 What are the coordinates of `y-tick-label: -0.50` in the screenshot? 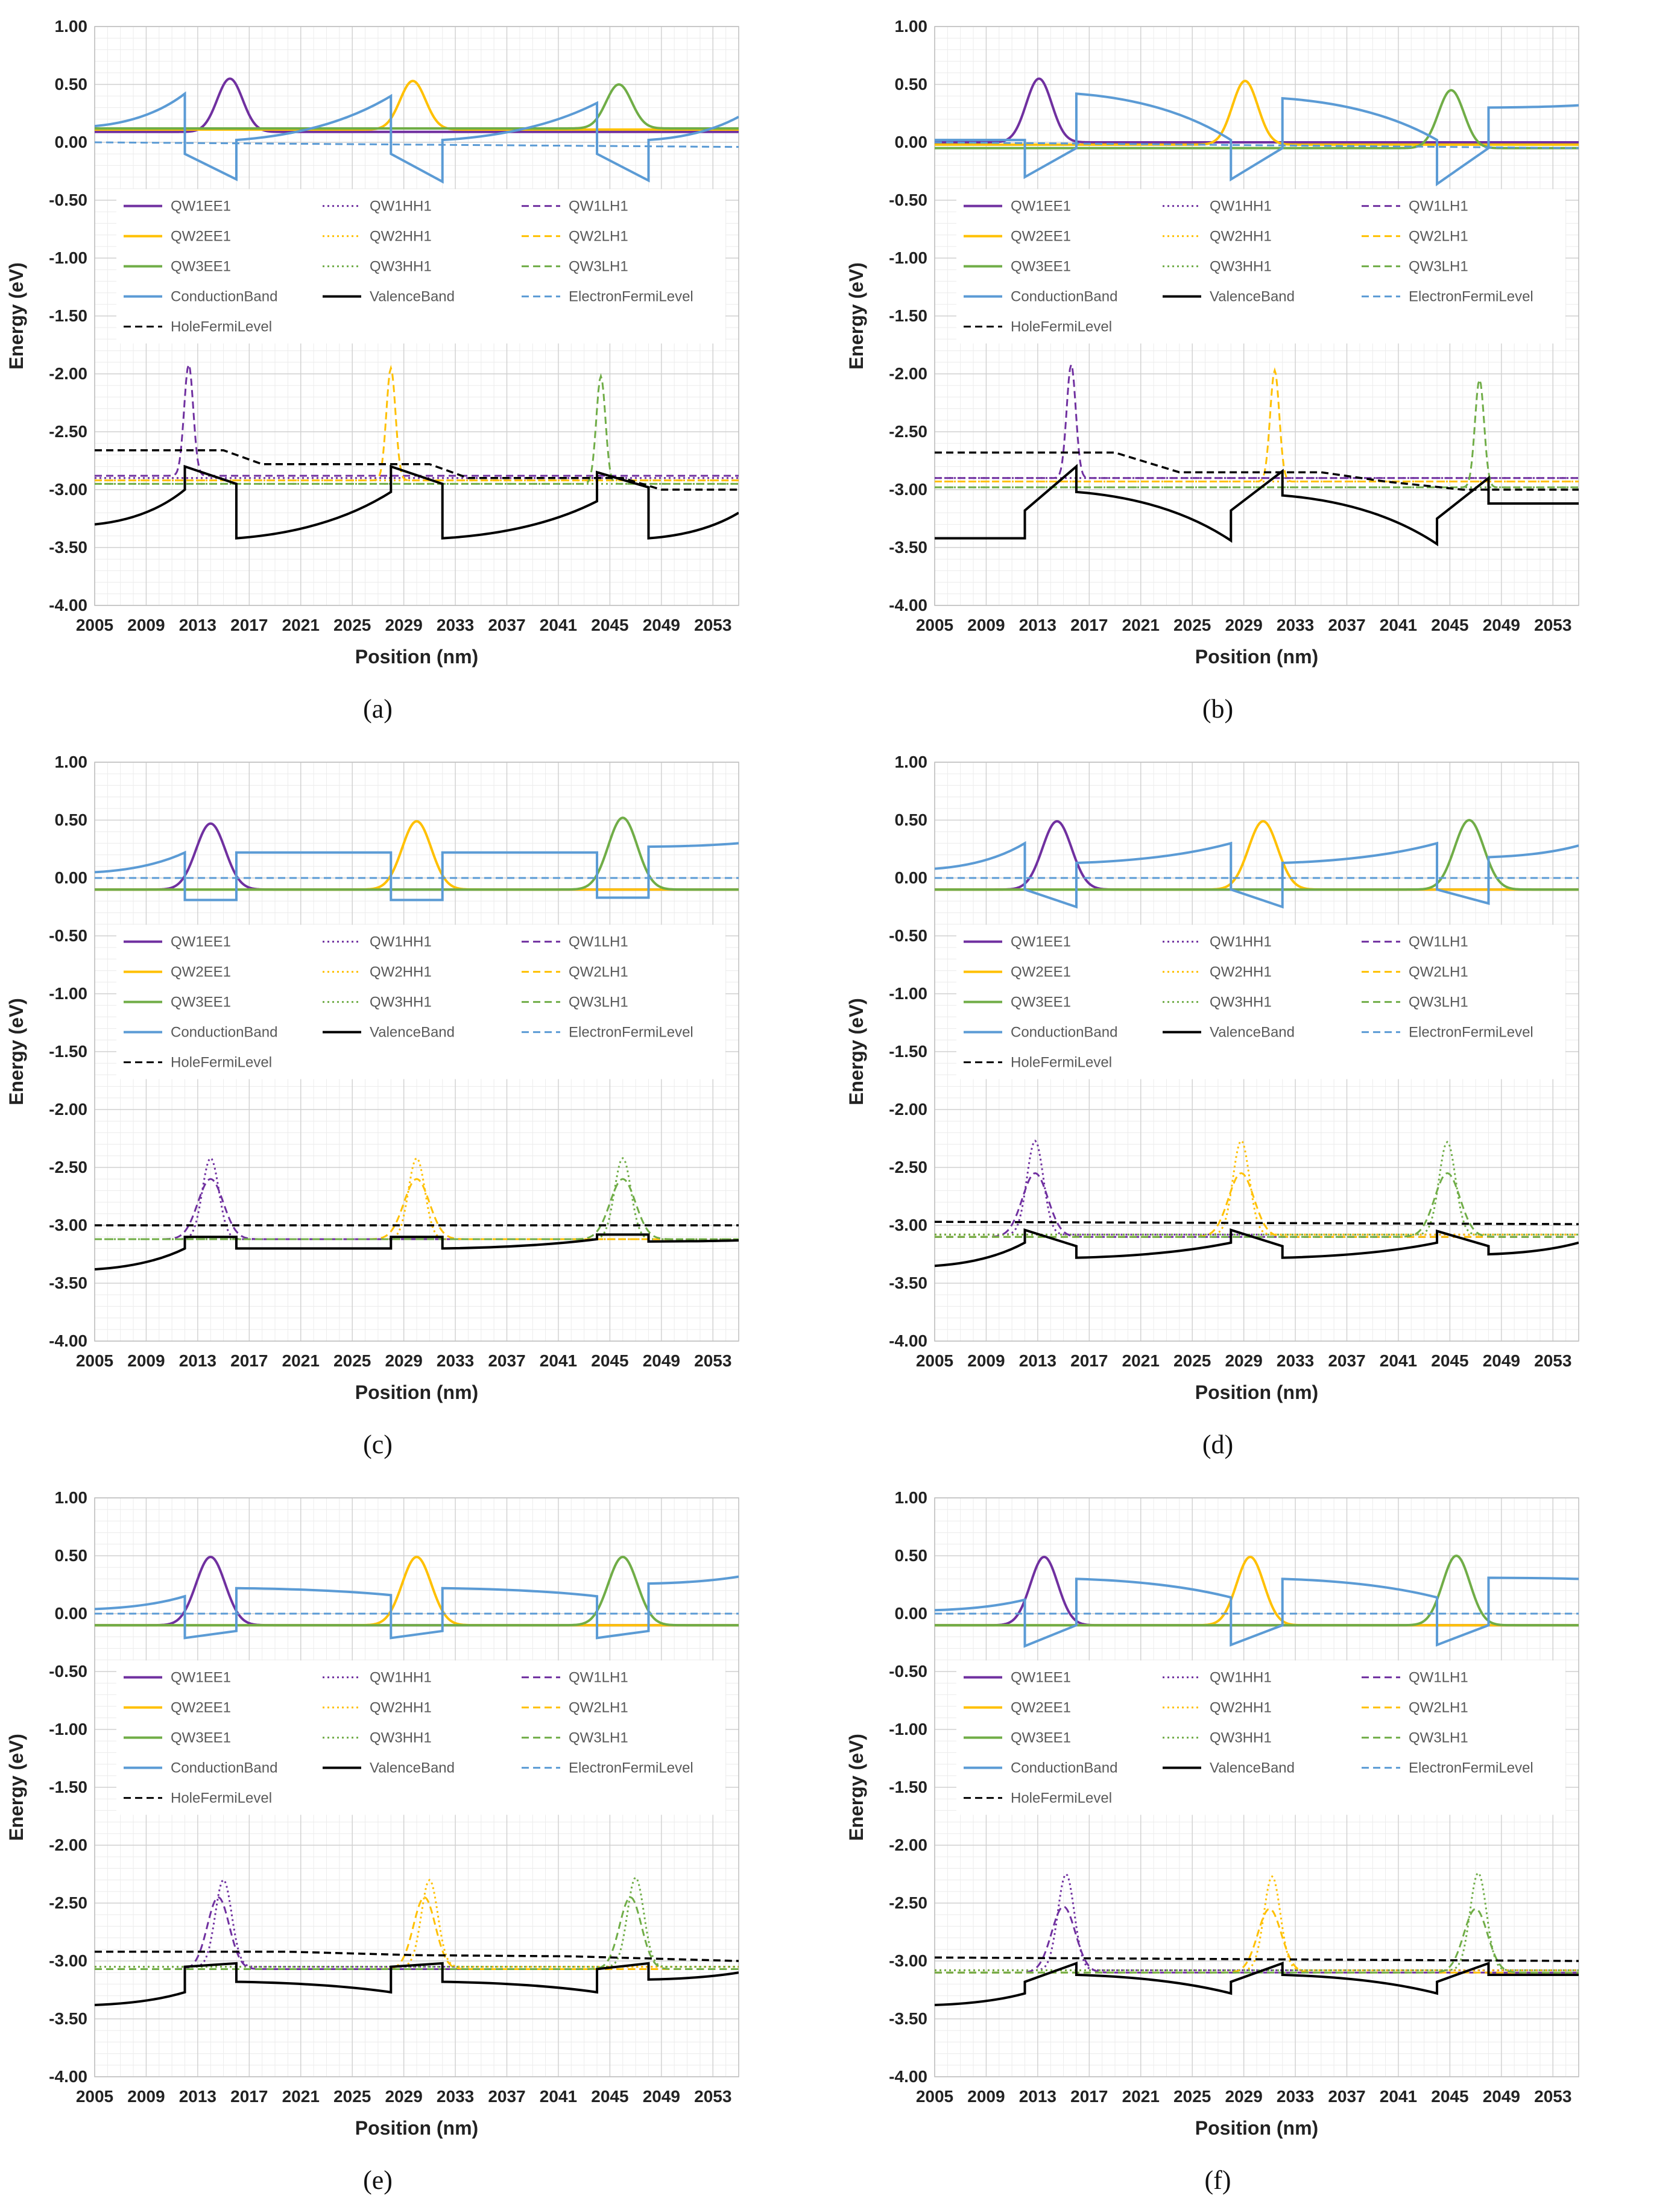 It's located at (68, 935).